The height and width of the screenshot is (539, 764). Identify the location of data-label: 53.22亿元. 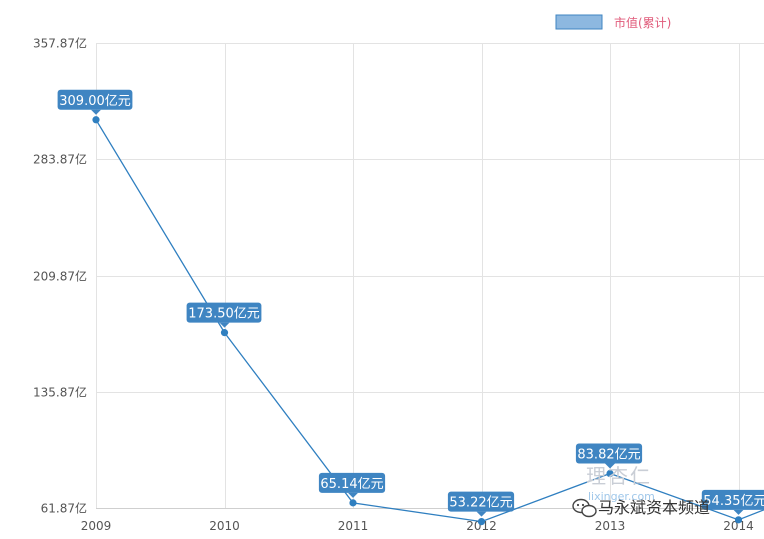
(481, 504).